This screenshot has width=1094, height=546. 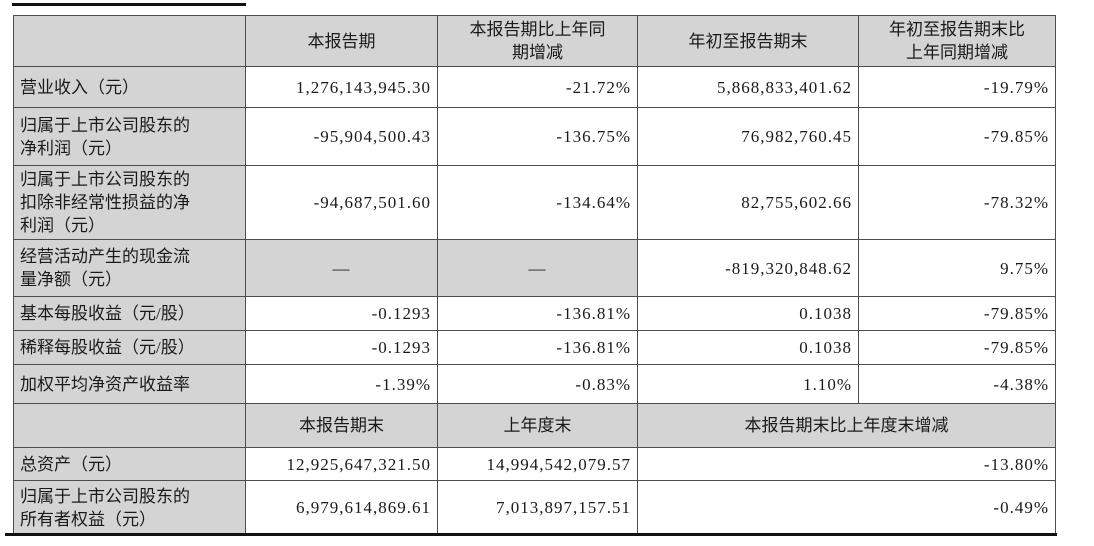 What do you see at coordinates (341, 41) in the screenshot?
I see `header-current-period: 本报告期` at bounding box center [341, 41].